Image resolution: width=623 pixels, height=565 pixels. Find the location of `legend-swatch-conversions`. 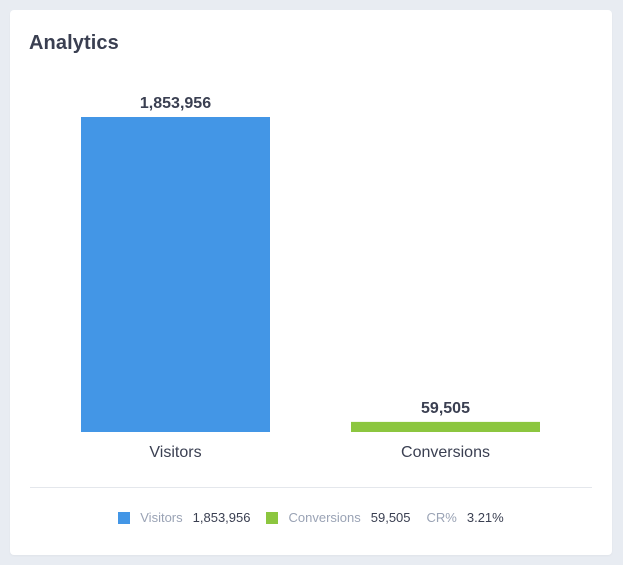

legend-swatch-conversions is located at coordinates (272, 517).